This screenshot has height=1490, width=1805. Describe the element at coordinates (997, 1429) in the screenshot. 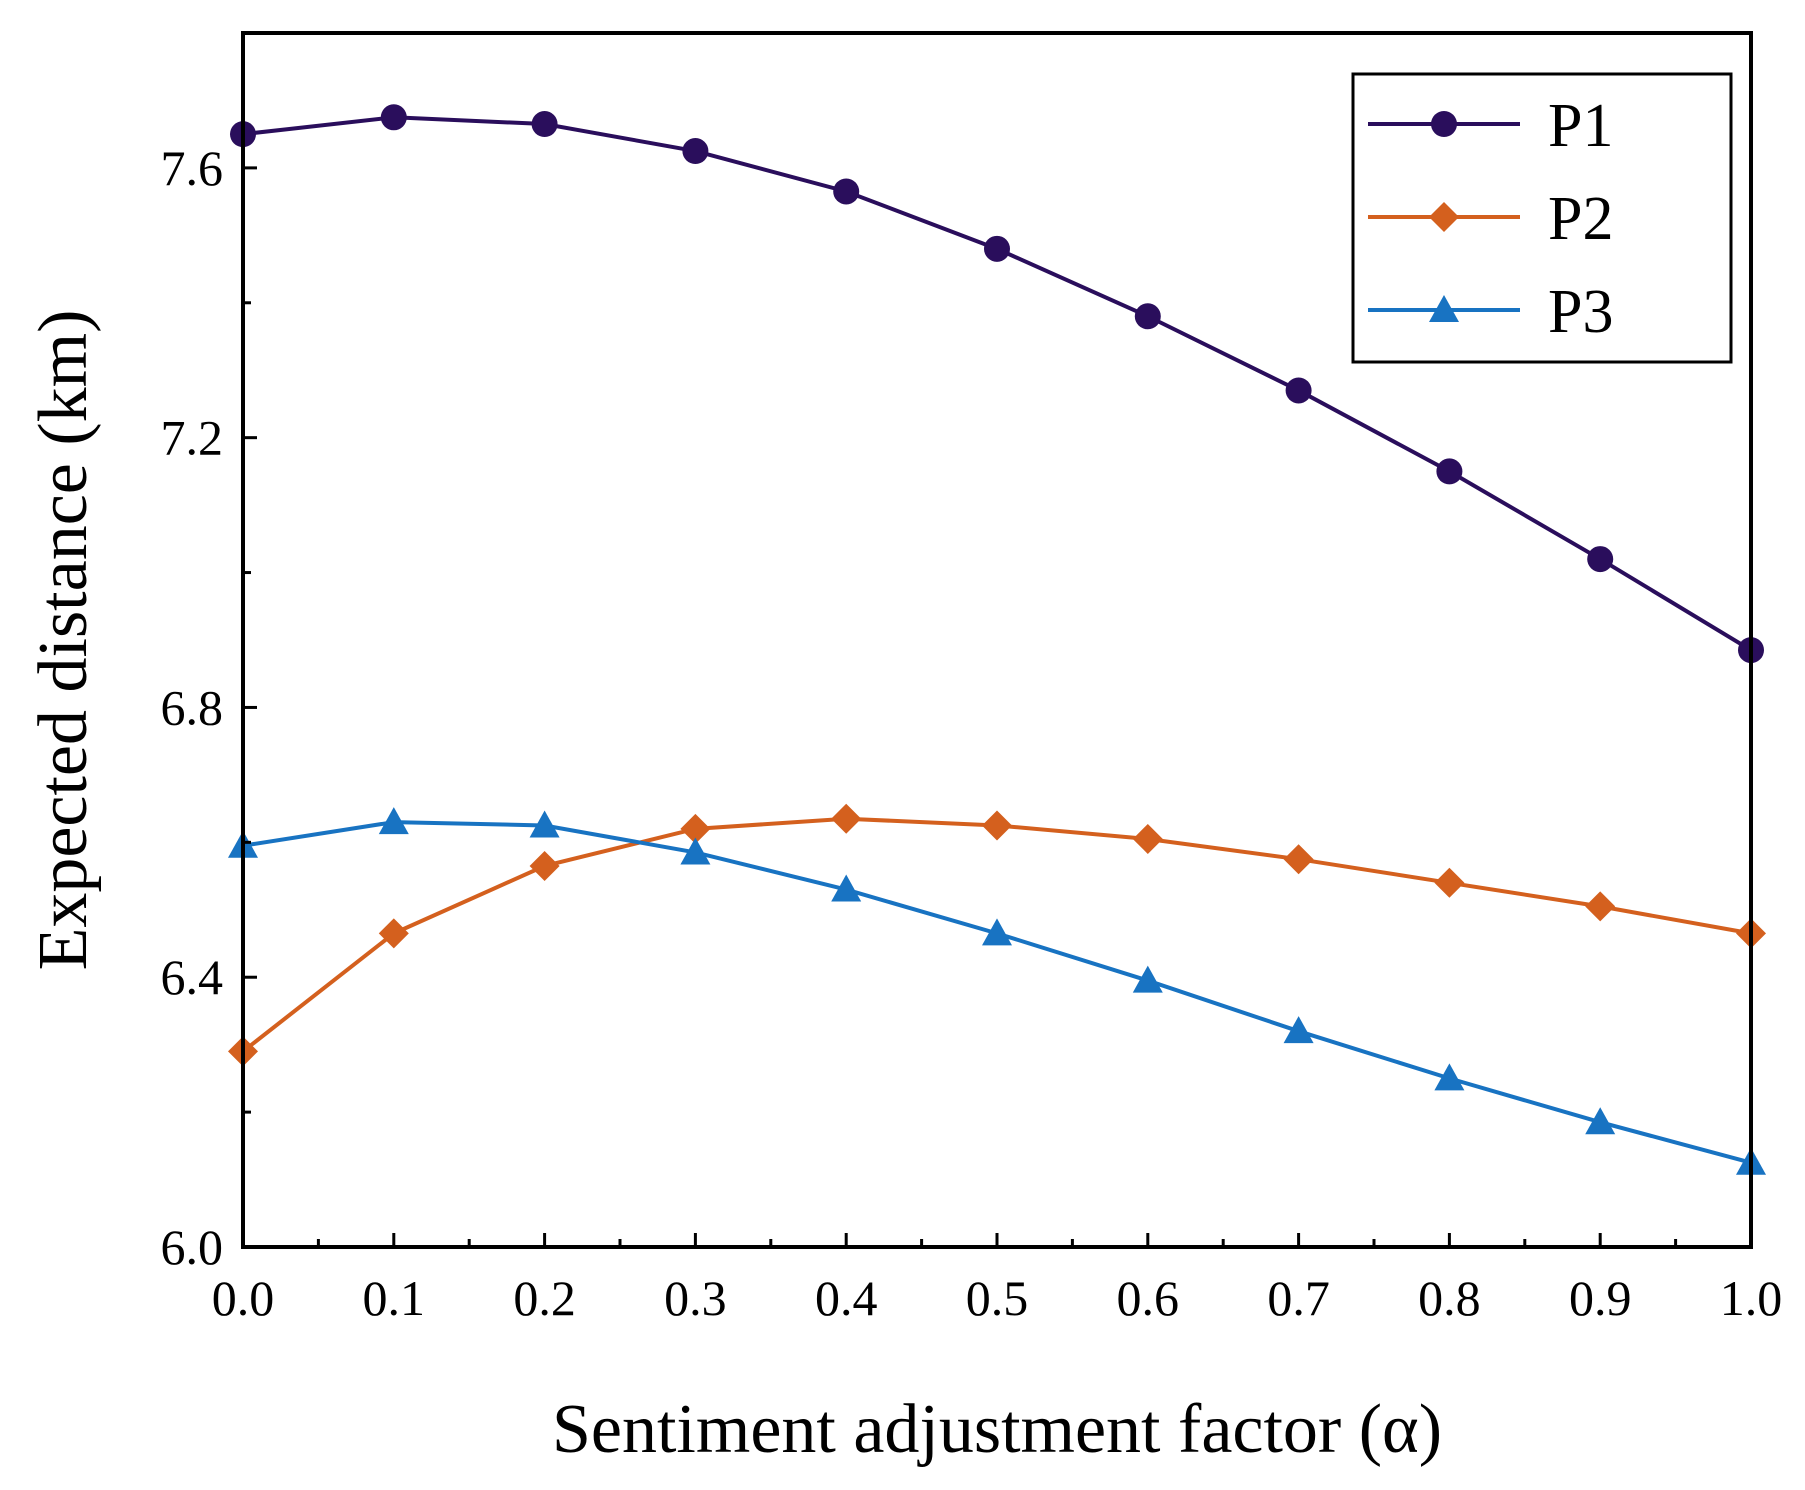

I see `x-axis-title: Sentiment adjustment factor (α)` at that location.